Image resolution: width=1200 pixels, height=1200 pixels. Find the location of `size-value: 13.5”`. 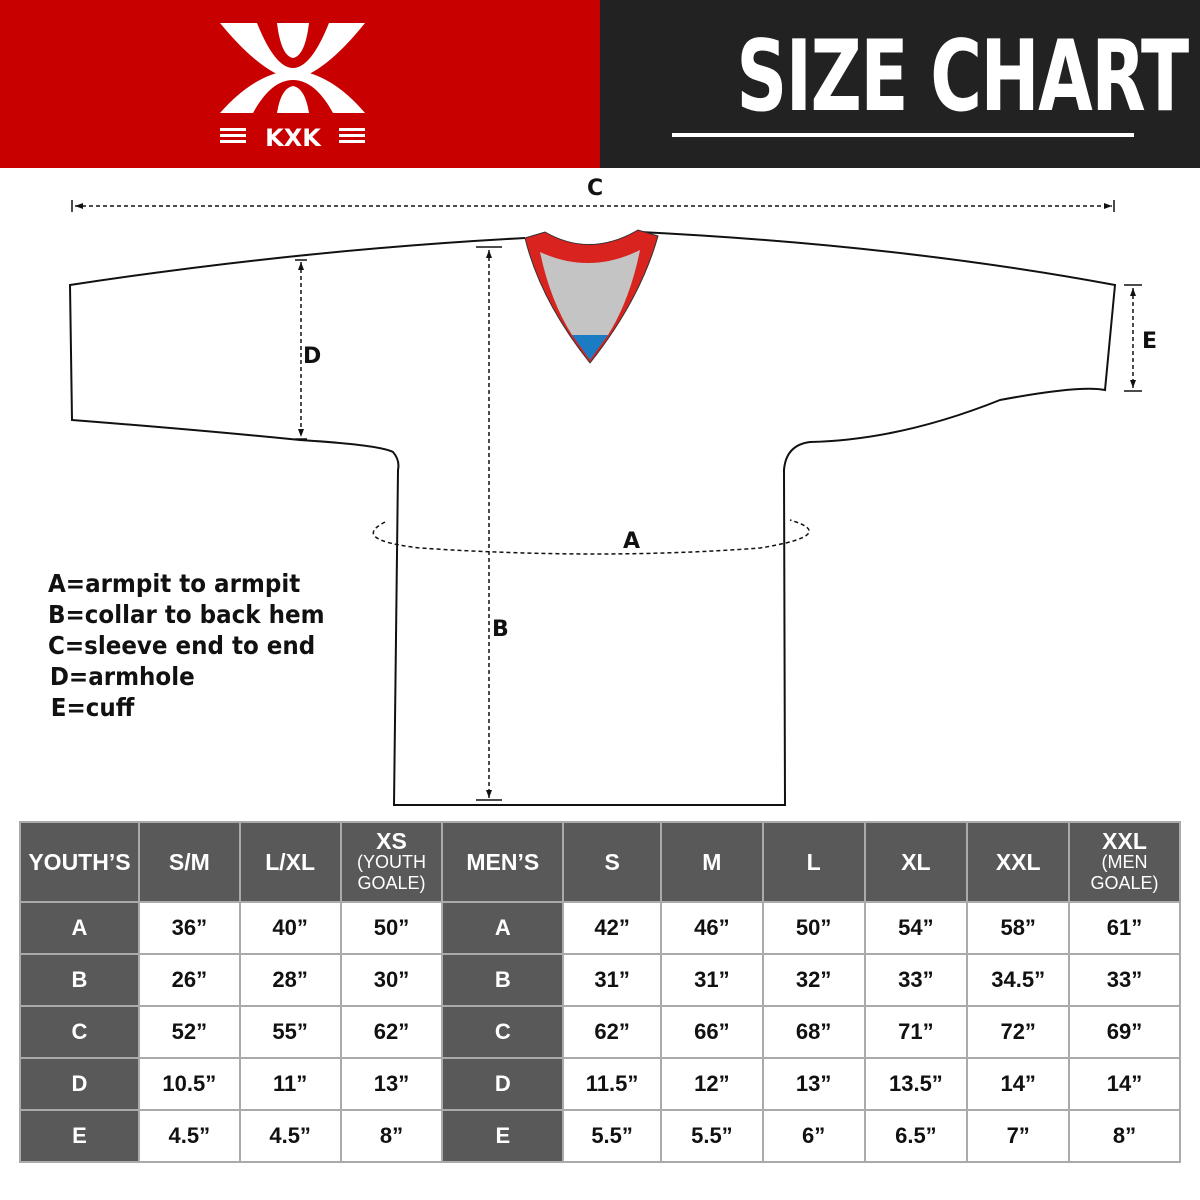

size-value: 13.5” is located at coordinates (916, 1084).